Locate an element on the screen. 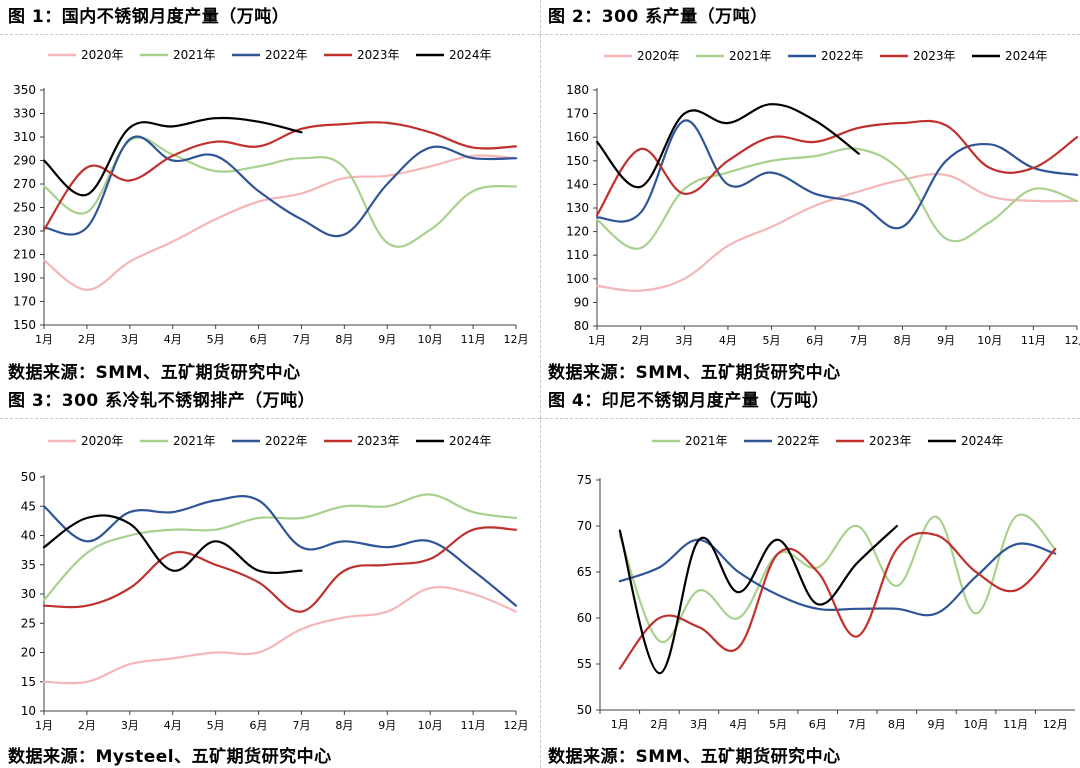 The image size is (1080, 768). y-tick-label: 350 is located at coordinates (24, 90).